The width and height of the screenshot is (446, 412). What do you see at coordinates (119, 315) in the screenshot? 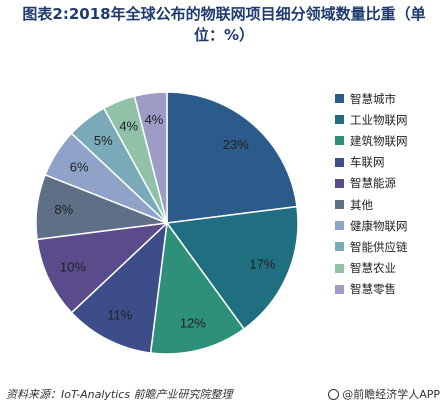
I see `slice-value-label: 11%` at bounding box center [119, 315].